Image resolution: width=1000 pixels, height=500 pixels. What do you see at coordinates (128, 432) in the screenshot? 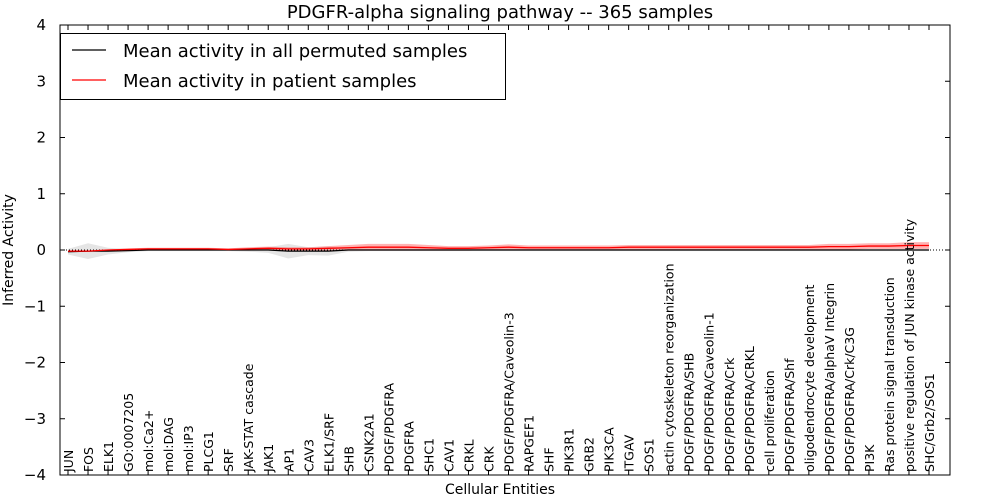
I see `x-tick-label: GO:0007205` at bounding box center [128, 432].